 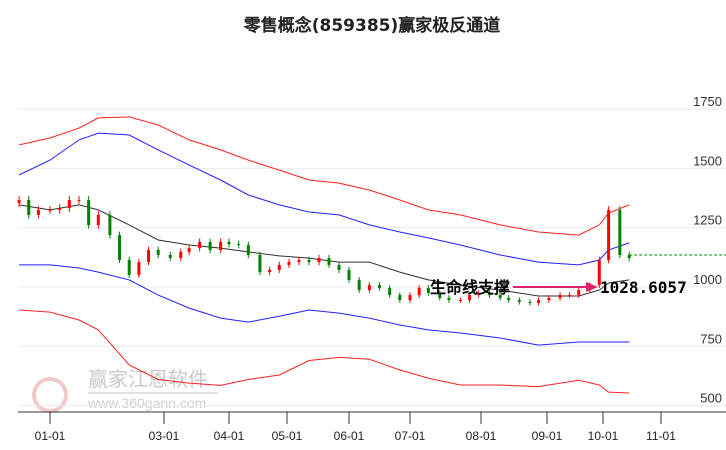 What do you see at coordinates (711, 398) in the screenshot?
I see `y-tick-label: 500` at bounding box center [711, 398].